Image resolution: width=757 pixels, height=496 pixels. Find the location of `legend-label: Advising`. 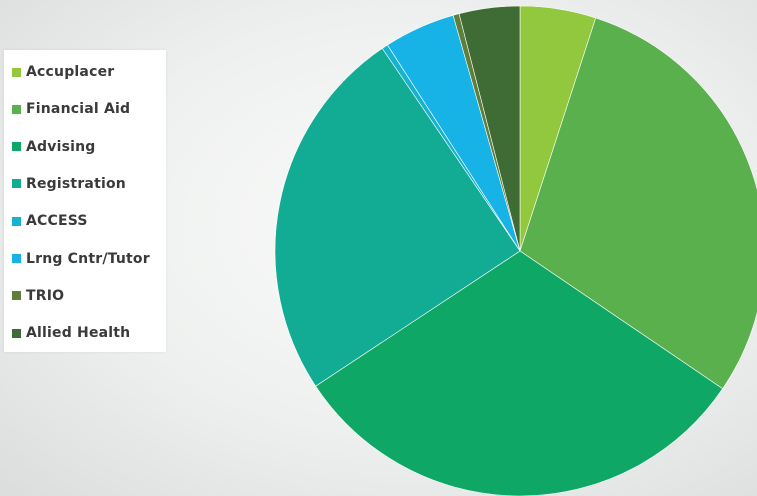

legend-label: Advising is located at coordinates (61, 146).